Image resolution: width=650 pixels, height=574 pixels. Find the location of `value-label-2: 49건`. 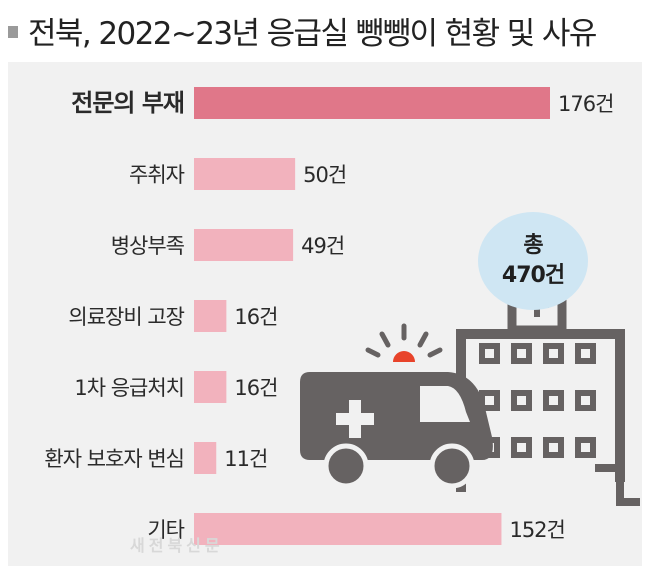

value-label-2: 49건 is located at coordinates (322, 246).